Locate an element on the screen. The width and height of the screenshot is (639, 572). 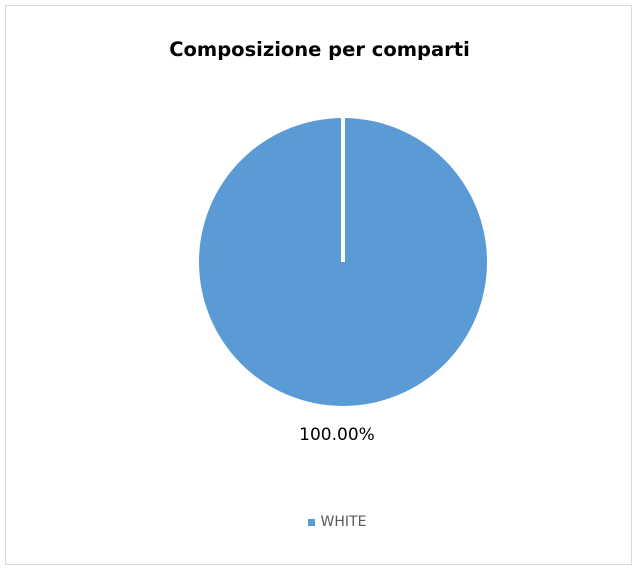
legend: WHITE is located at coordinates (319, 522).